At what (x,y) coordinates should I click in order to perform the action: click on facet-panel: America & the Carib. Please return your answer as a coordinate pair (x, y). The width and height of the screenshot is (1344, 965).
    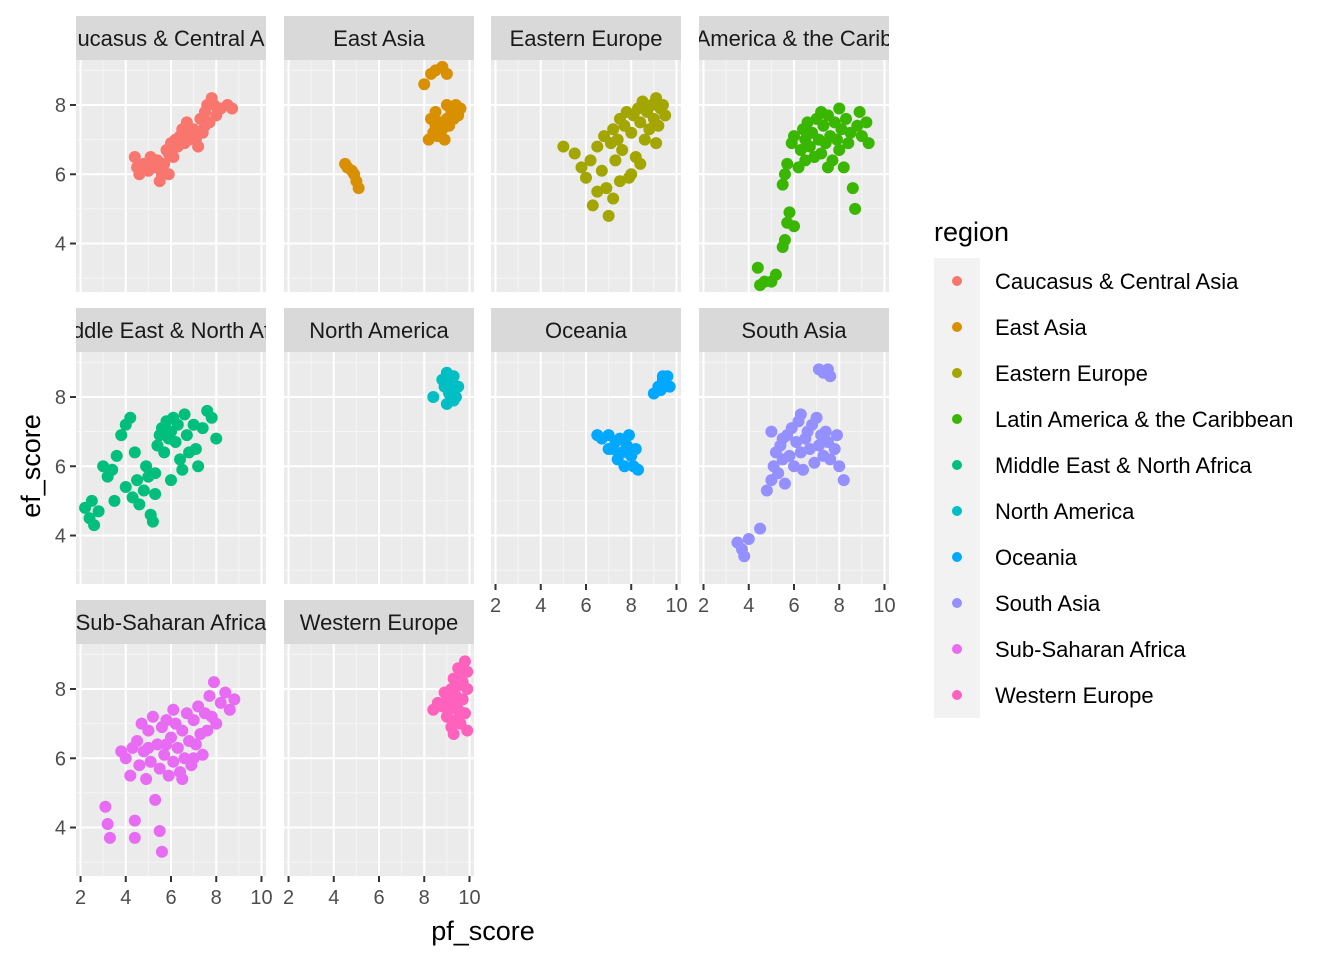
    Looking at the image, I should click on (794, 154).